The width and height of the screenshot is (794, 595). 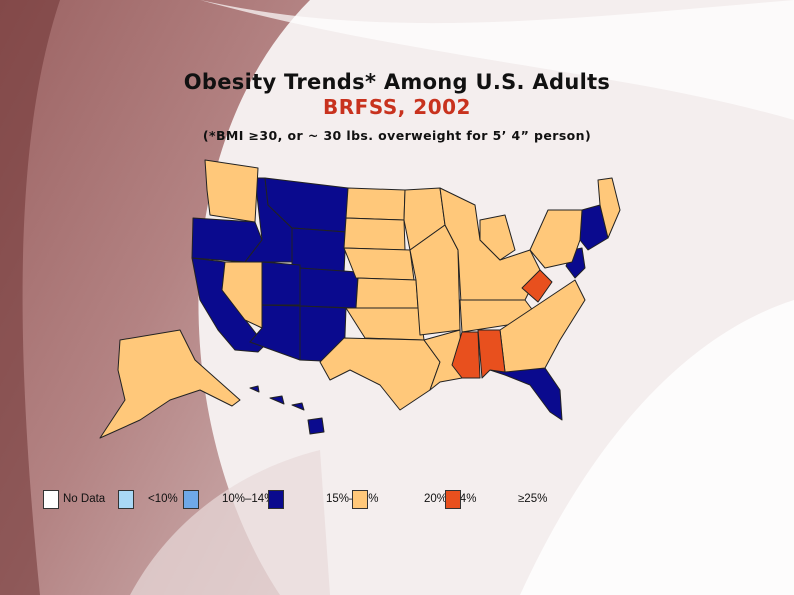 What do you see at coordinates (126, 499) in the screenshot?
I see `legend-swatch-lt10` at bounding box center [126, 499].